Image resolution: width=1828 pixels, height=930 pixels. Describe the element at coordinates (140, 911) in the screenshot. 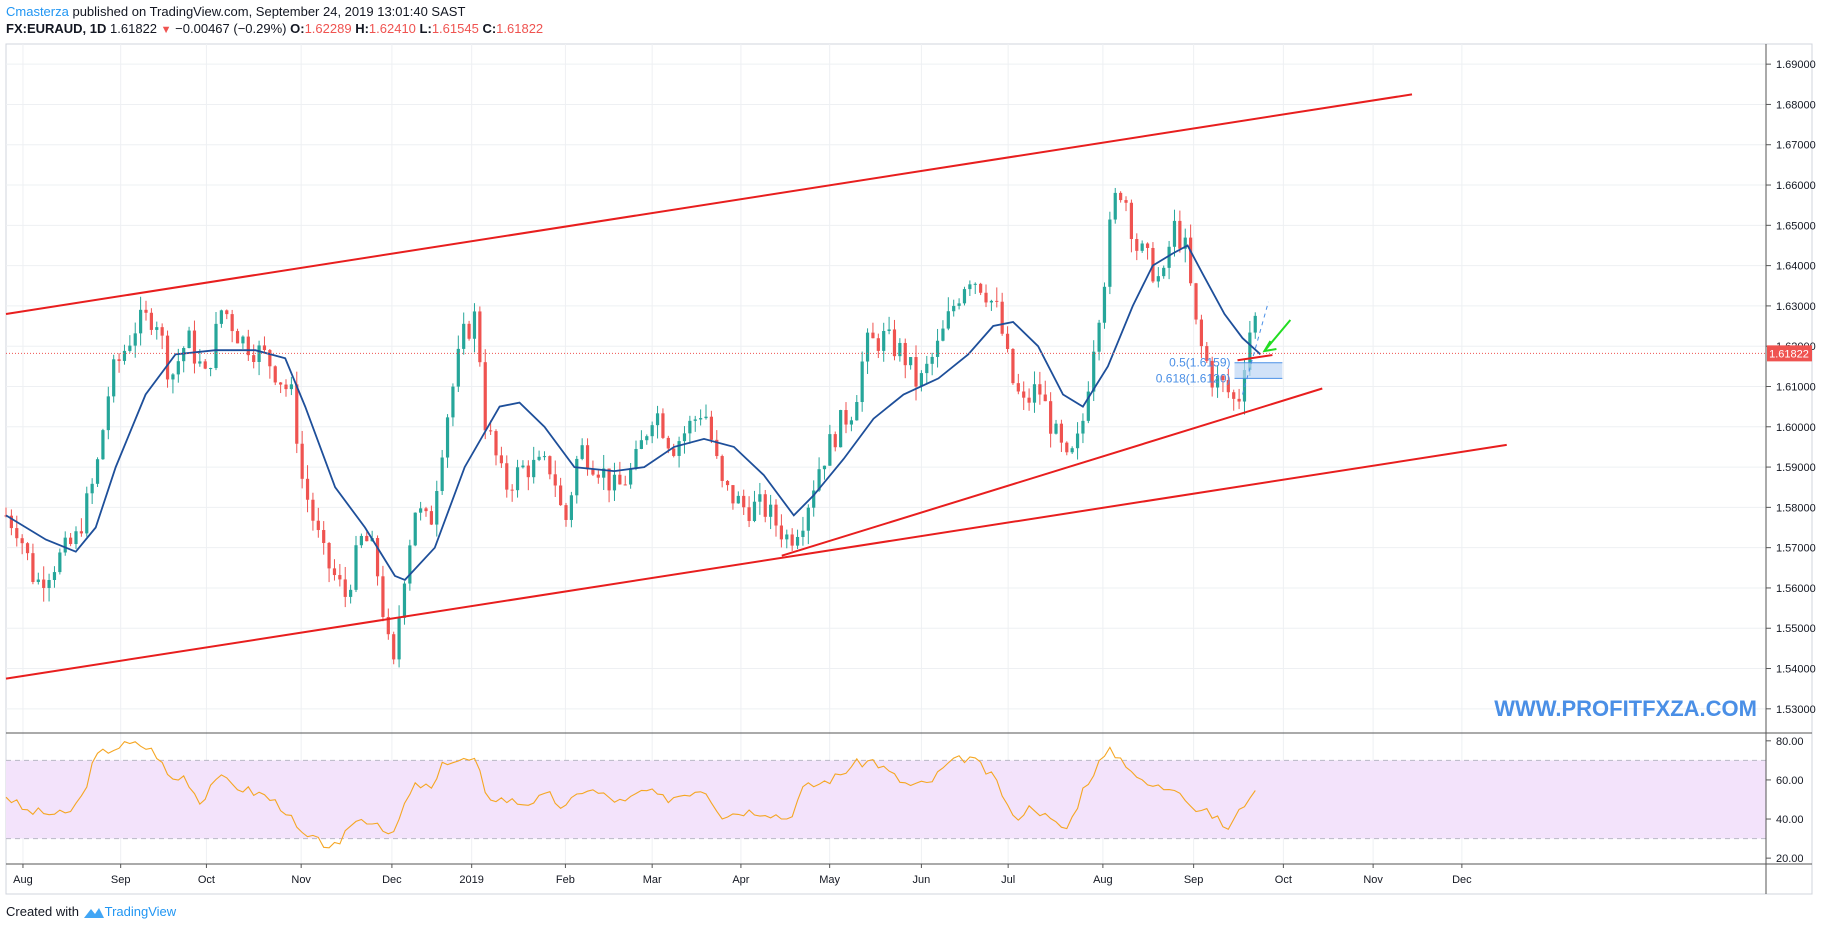

I see `tradingview-link: TradingView` at that location.